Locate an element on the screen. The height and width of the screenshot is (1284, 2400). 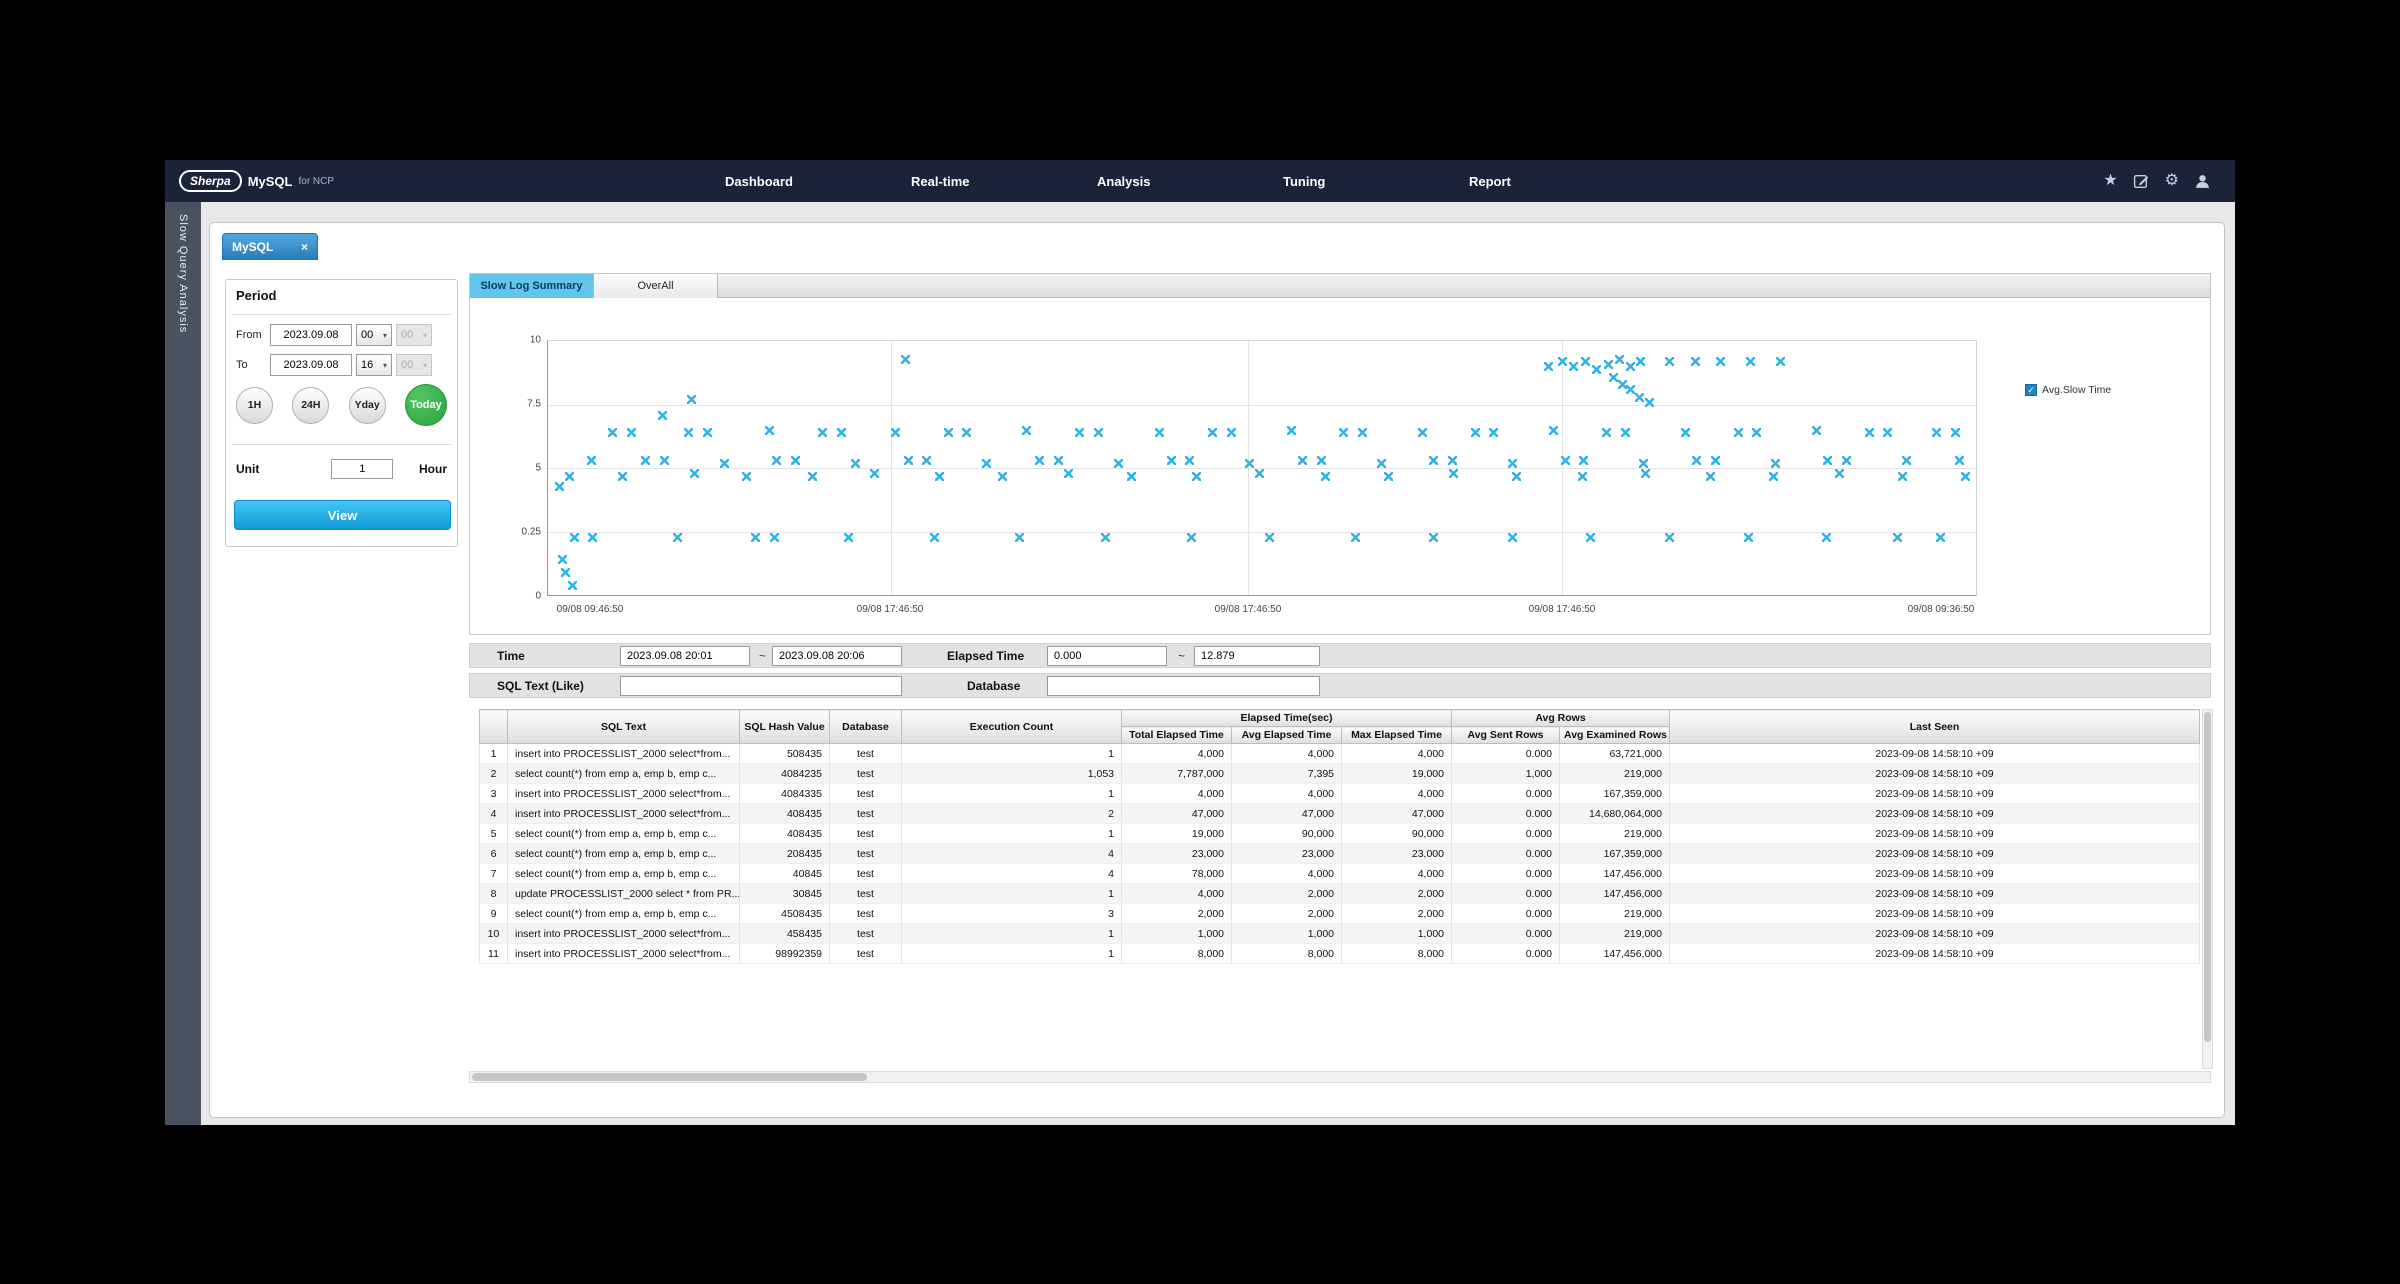
from-date-input is located at coordinates (311, 335).